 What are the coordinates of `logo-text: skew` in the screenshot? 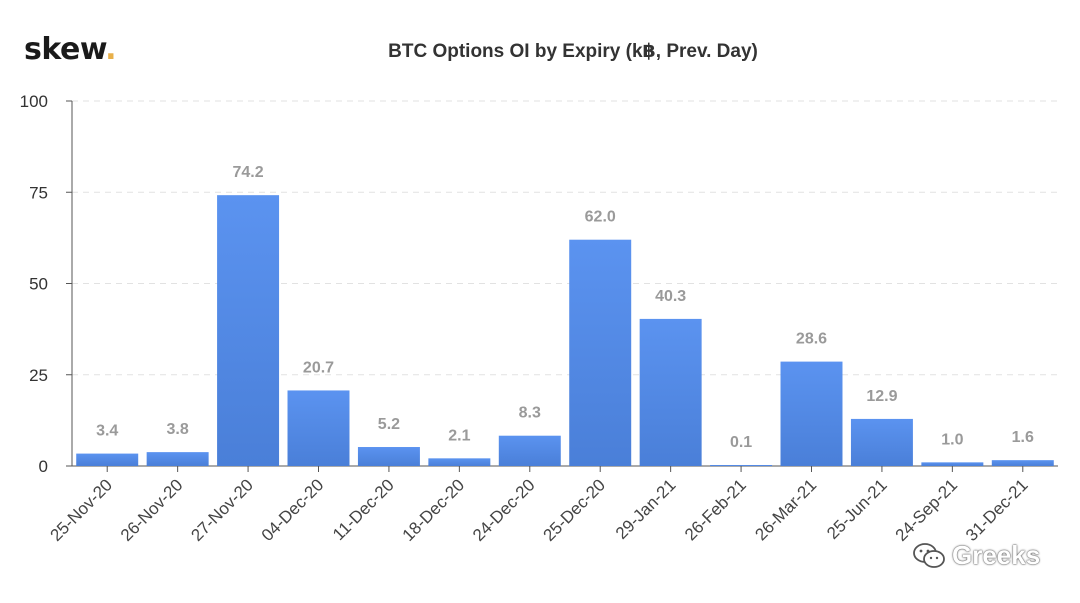 It's located at (65, 49).